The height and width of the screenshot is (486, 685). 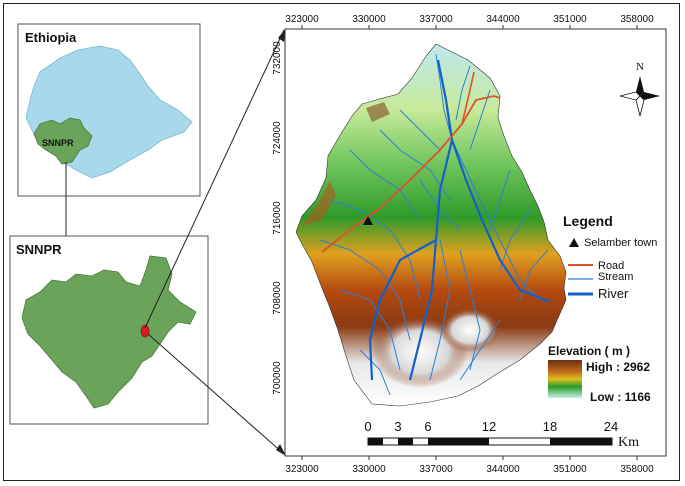 What do you see at coordinates (588, 221) in the screenshot?
I see `legend-title: Legend` at bounding box center [588, 221].